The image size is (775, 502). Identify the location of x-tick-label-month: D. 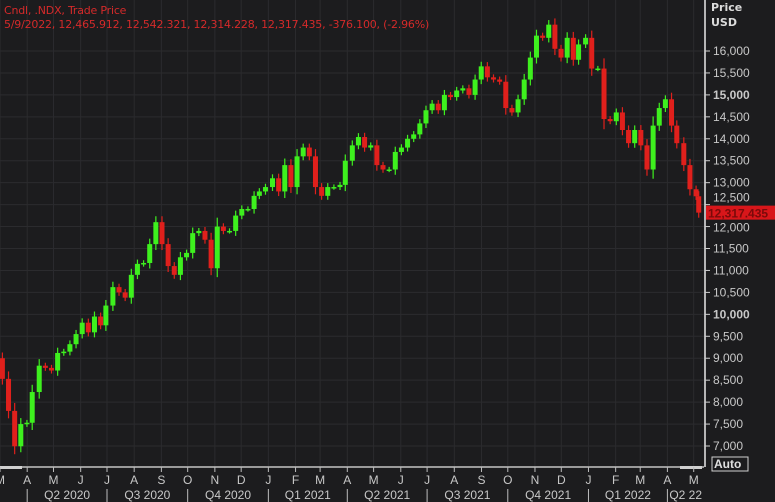
(241, 480).